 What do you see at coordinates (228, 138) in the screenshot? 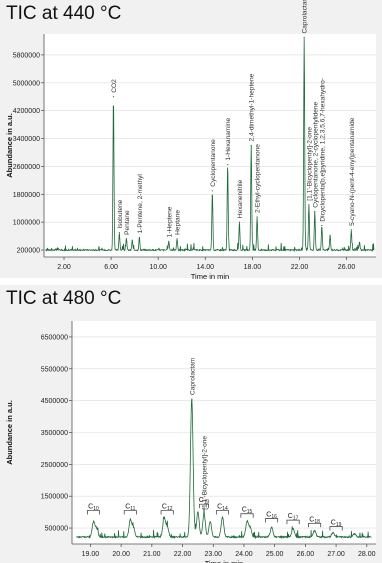
I see `peak-annotation: 1-Hexanamine` at bounding box center [228, 138].